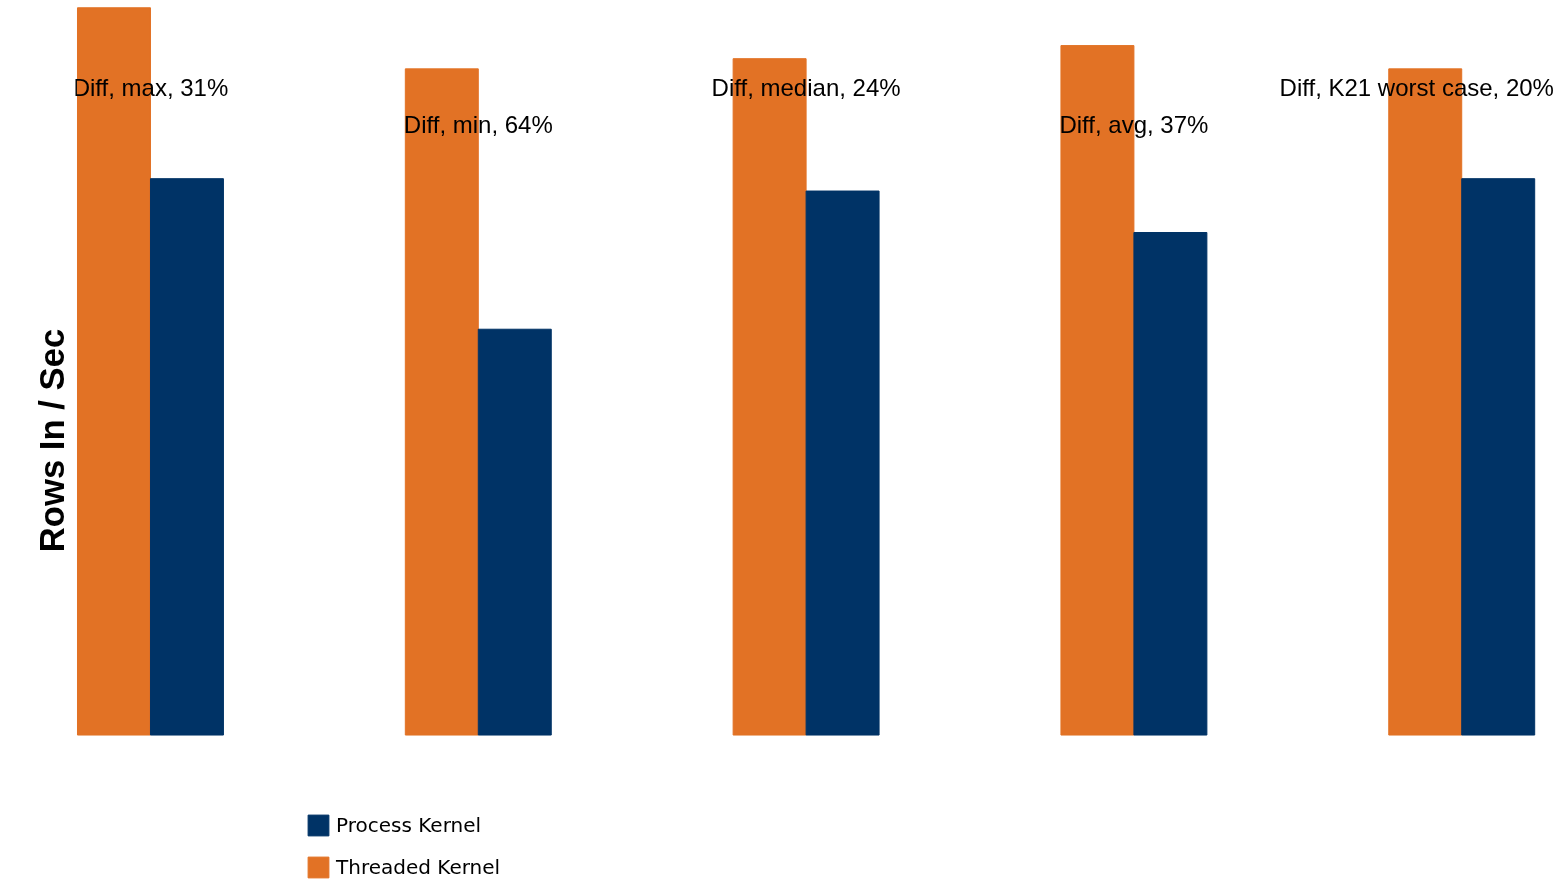  What do you see at coordinates (418, 867) in the screenshot?
I see `legend-label: Threaded Kernel` at bounding box center [418, 867].